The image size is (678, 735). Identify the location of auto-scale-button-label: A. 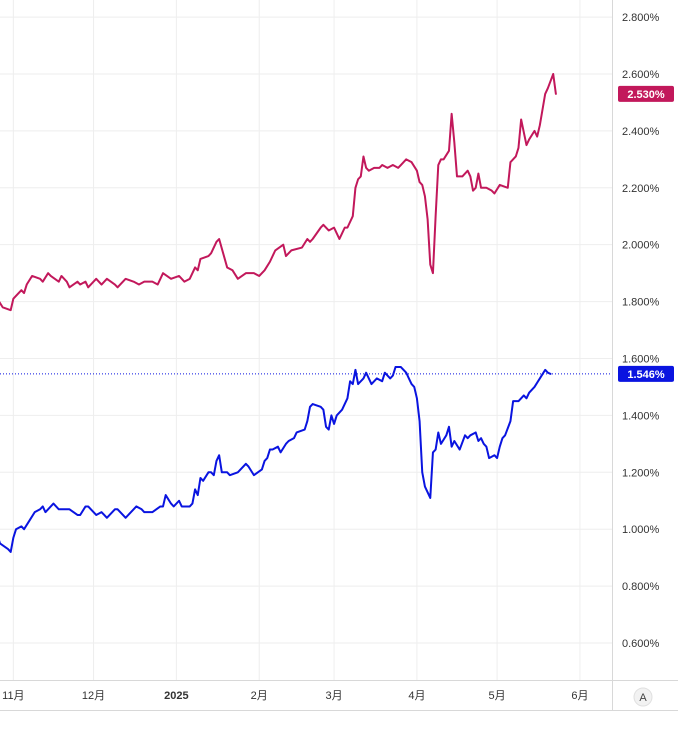
(643, 698).